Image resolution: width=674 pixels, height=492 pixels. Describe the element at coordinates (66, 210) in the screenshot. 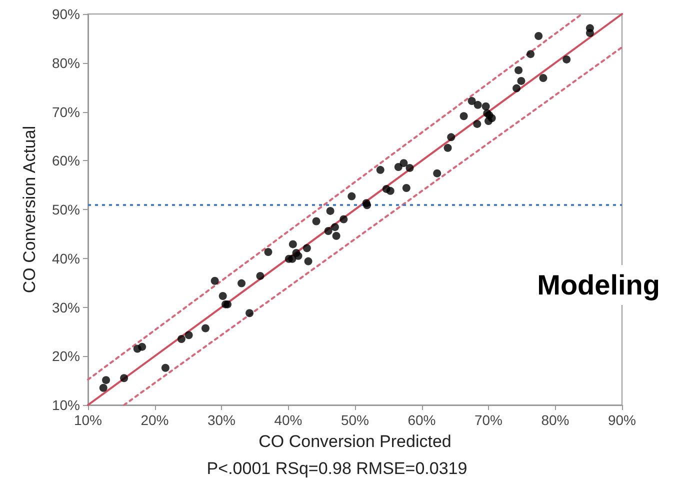

I see `y-tick-label: 50%` at that location.